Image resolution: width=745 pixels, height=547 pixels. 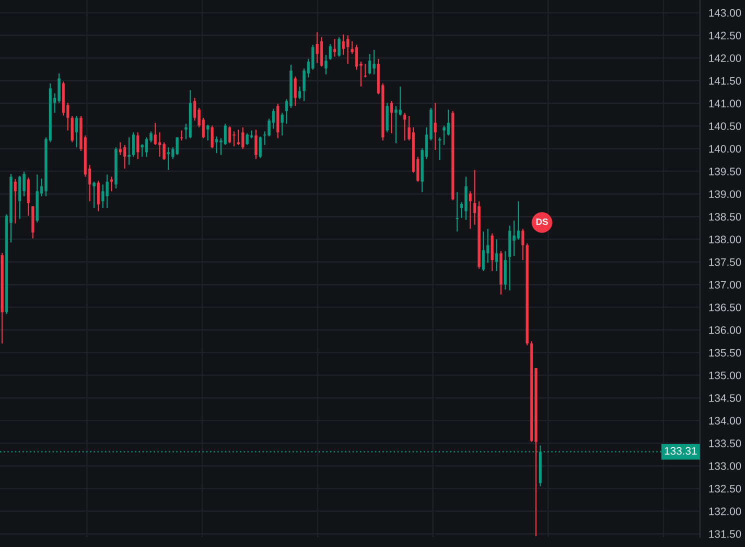 What do you see at coordinates (725, 376) in the screenshot?
I see `y-tick-label: 135.00` at bounding box center [725, 376].